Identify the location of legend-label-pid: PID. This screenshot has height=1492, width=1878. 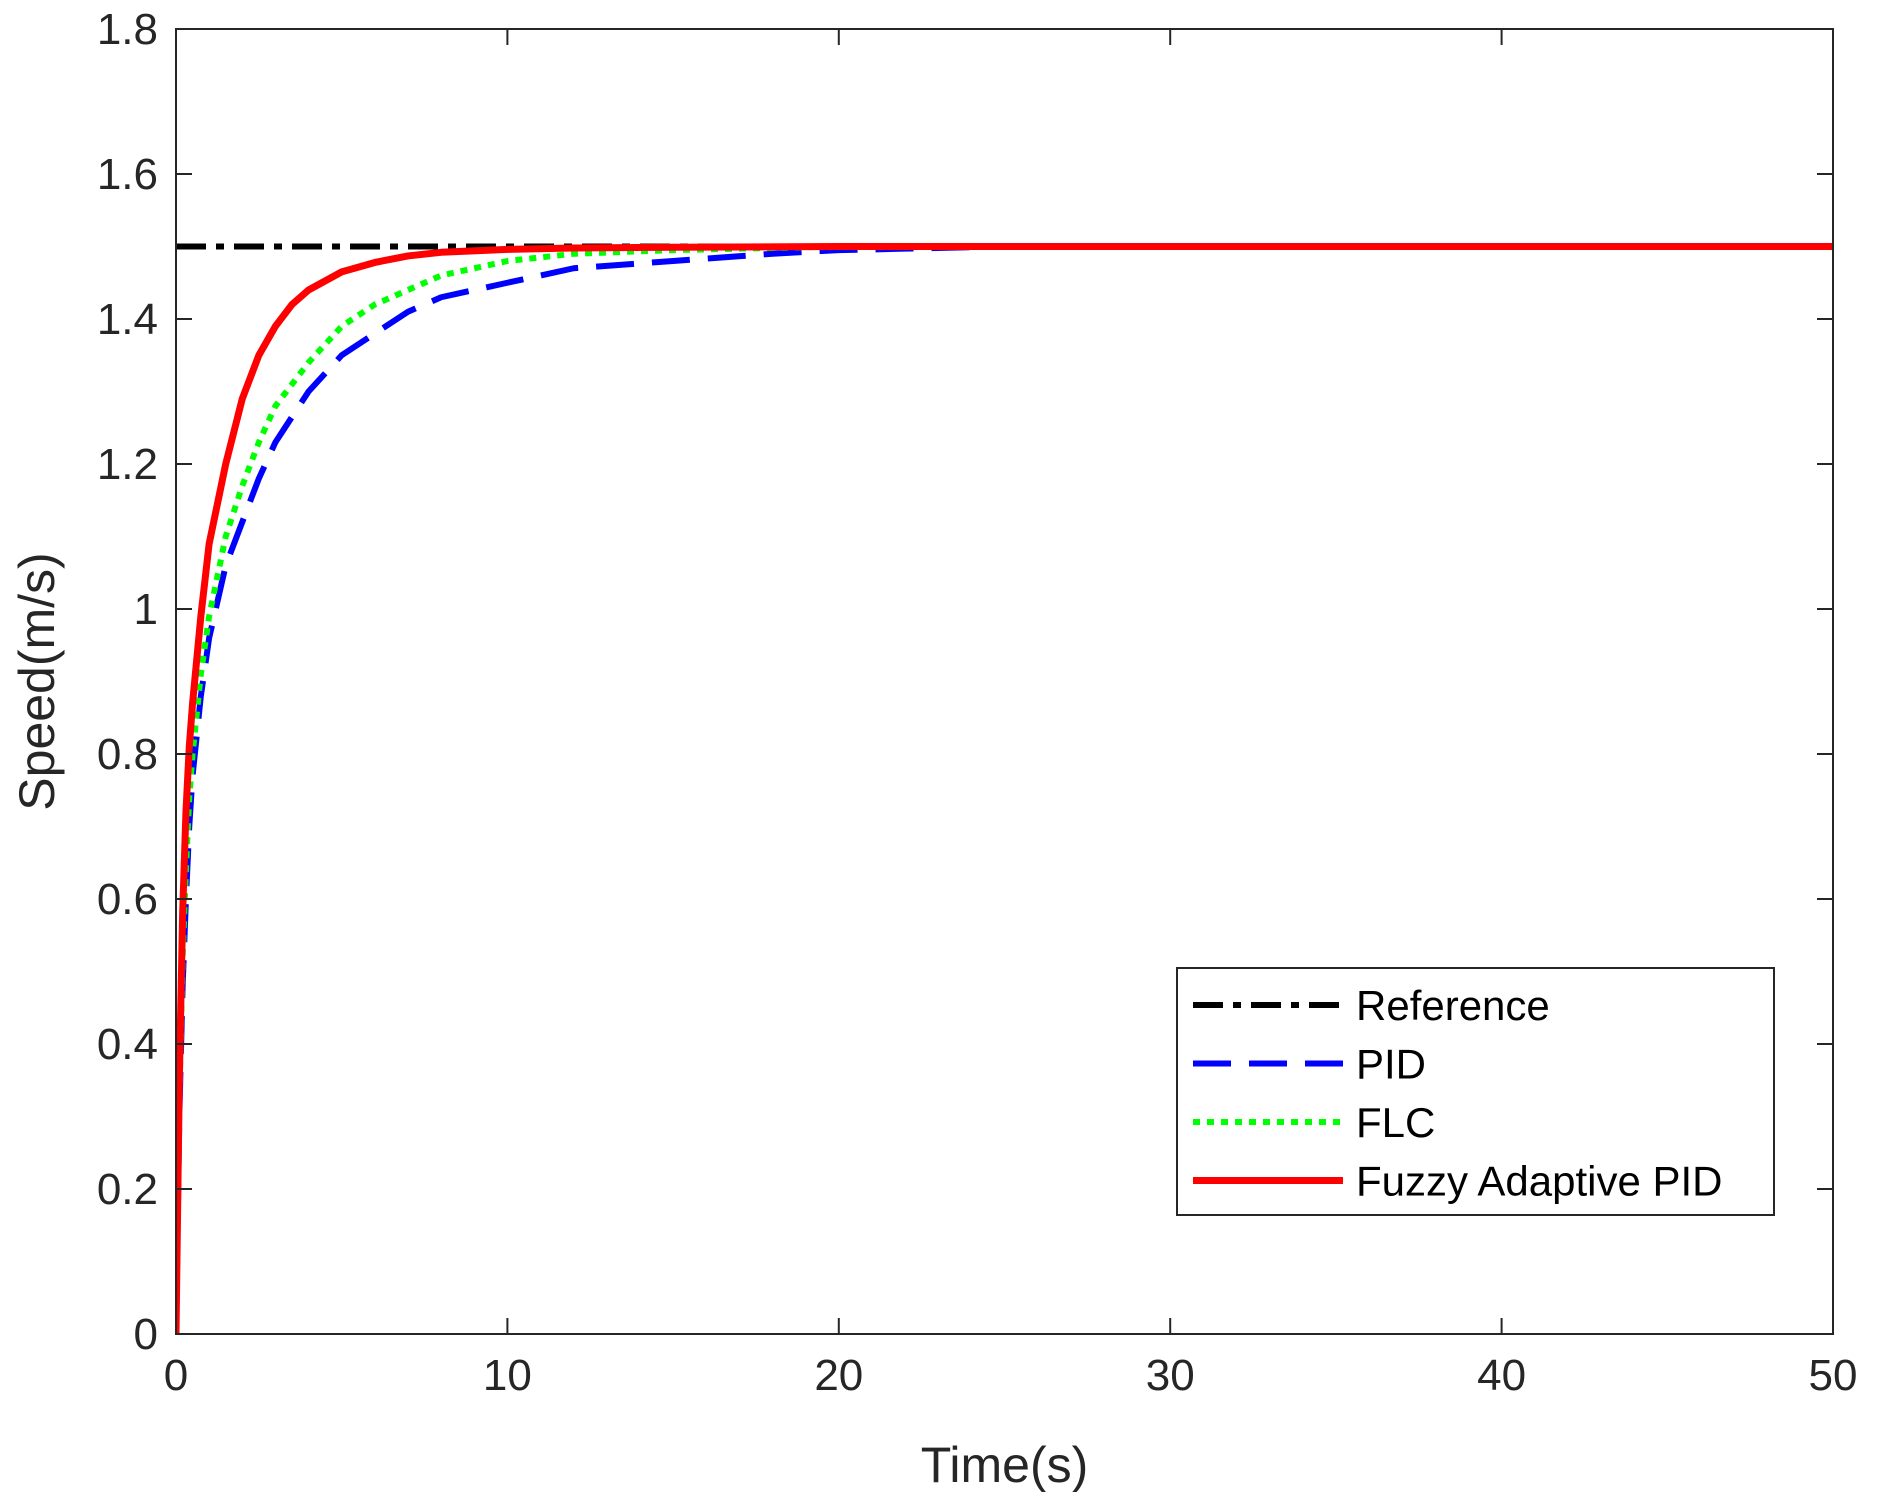
(1391, 1064).